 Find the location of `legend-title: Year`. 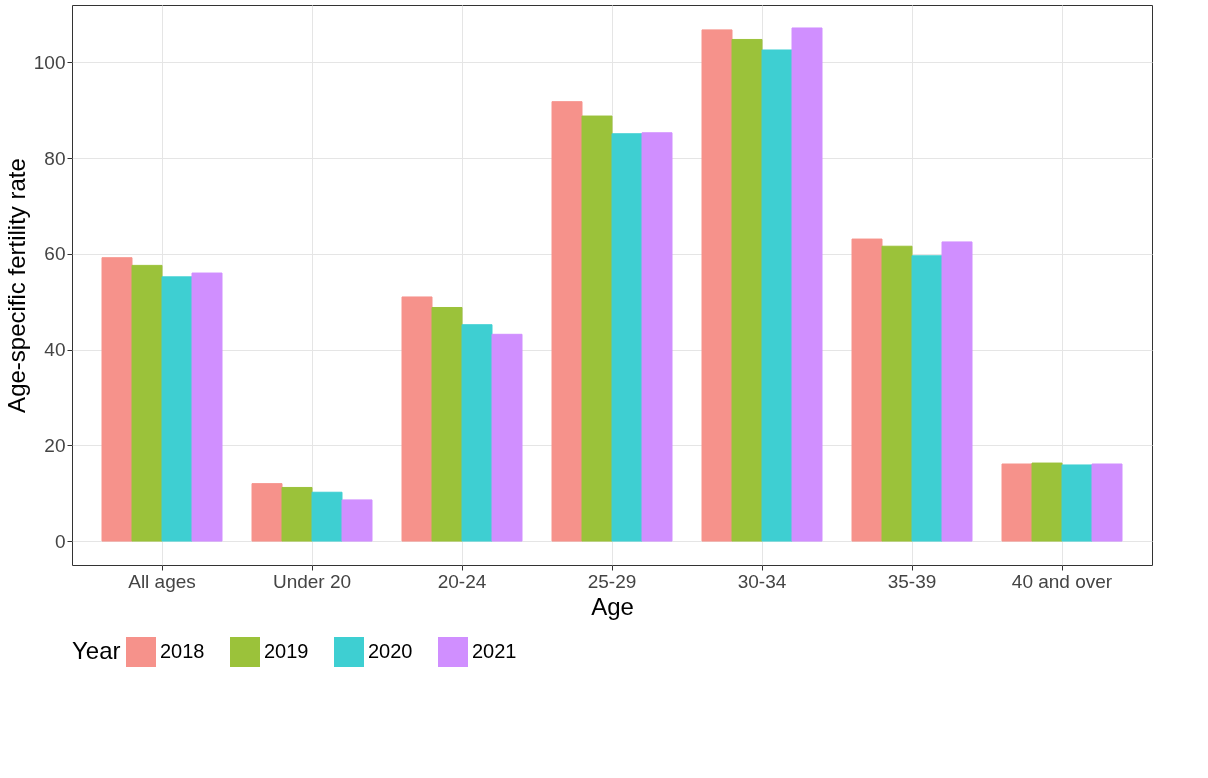

legend-title: Year is located at coordinates (96, 650).